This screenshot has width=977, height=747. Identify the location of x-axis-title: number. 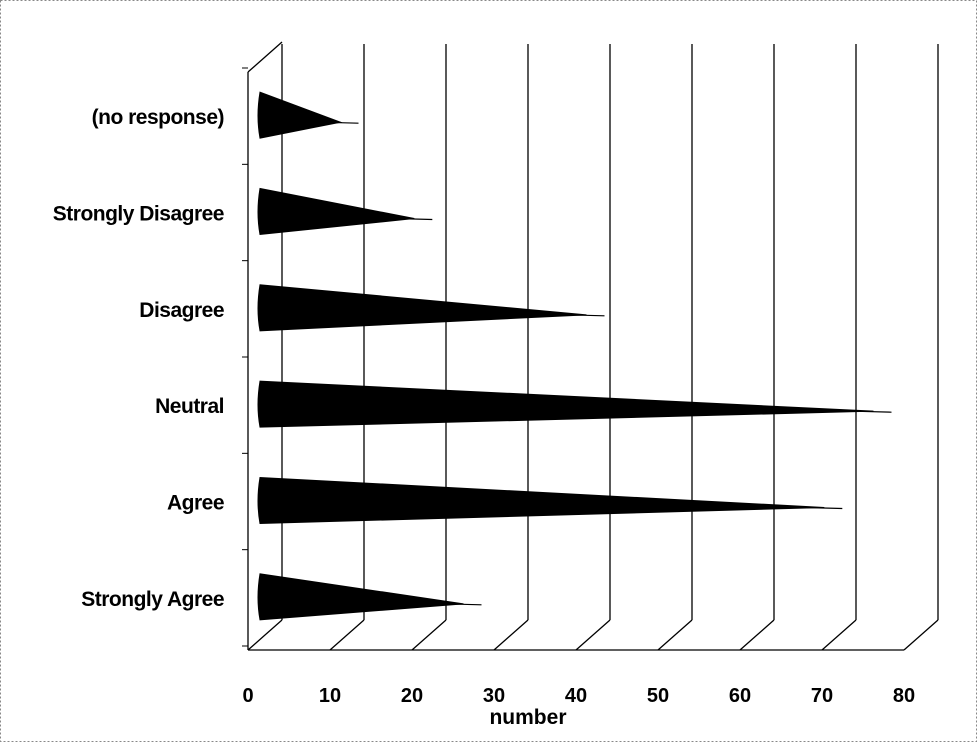
(527, 717).